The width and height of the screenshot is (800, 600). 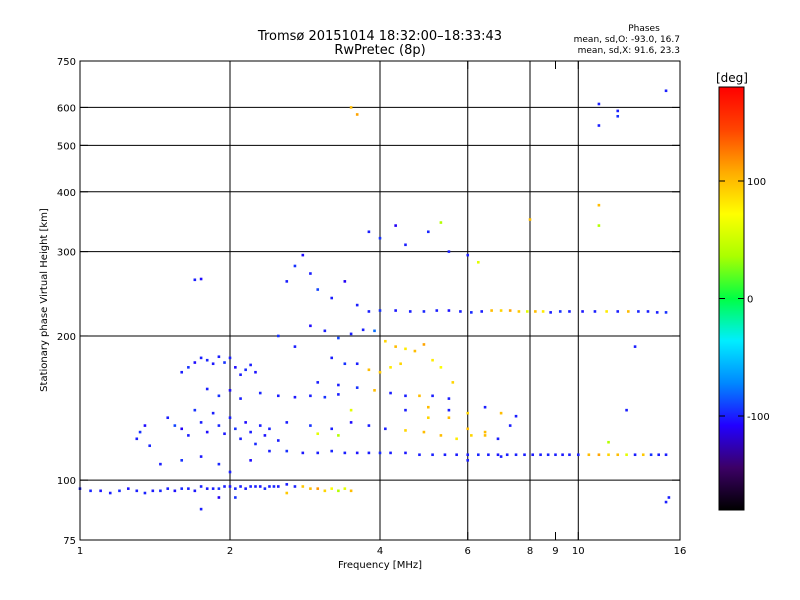 What do you see at coordinates (629, 51) in the screenshot?
I see `stats-line-x: mean, sd,X: 91.6, 23.3` at bounding box center [629, 51].